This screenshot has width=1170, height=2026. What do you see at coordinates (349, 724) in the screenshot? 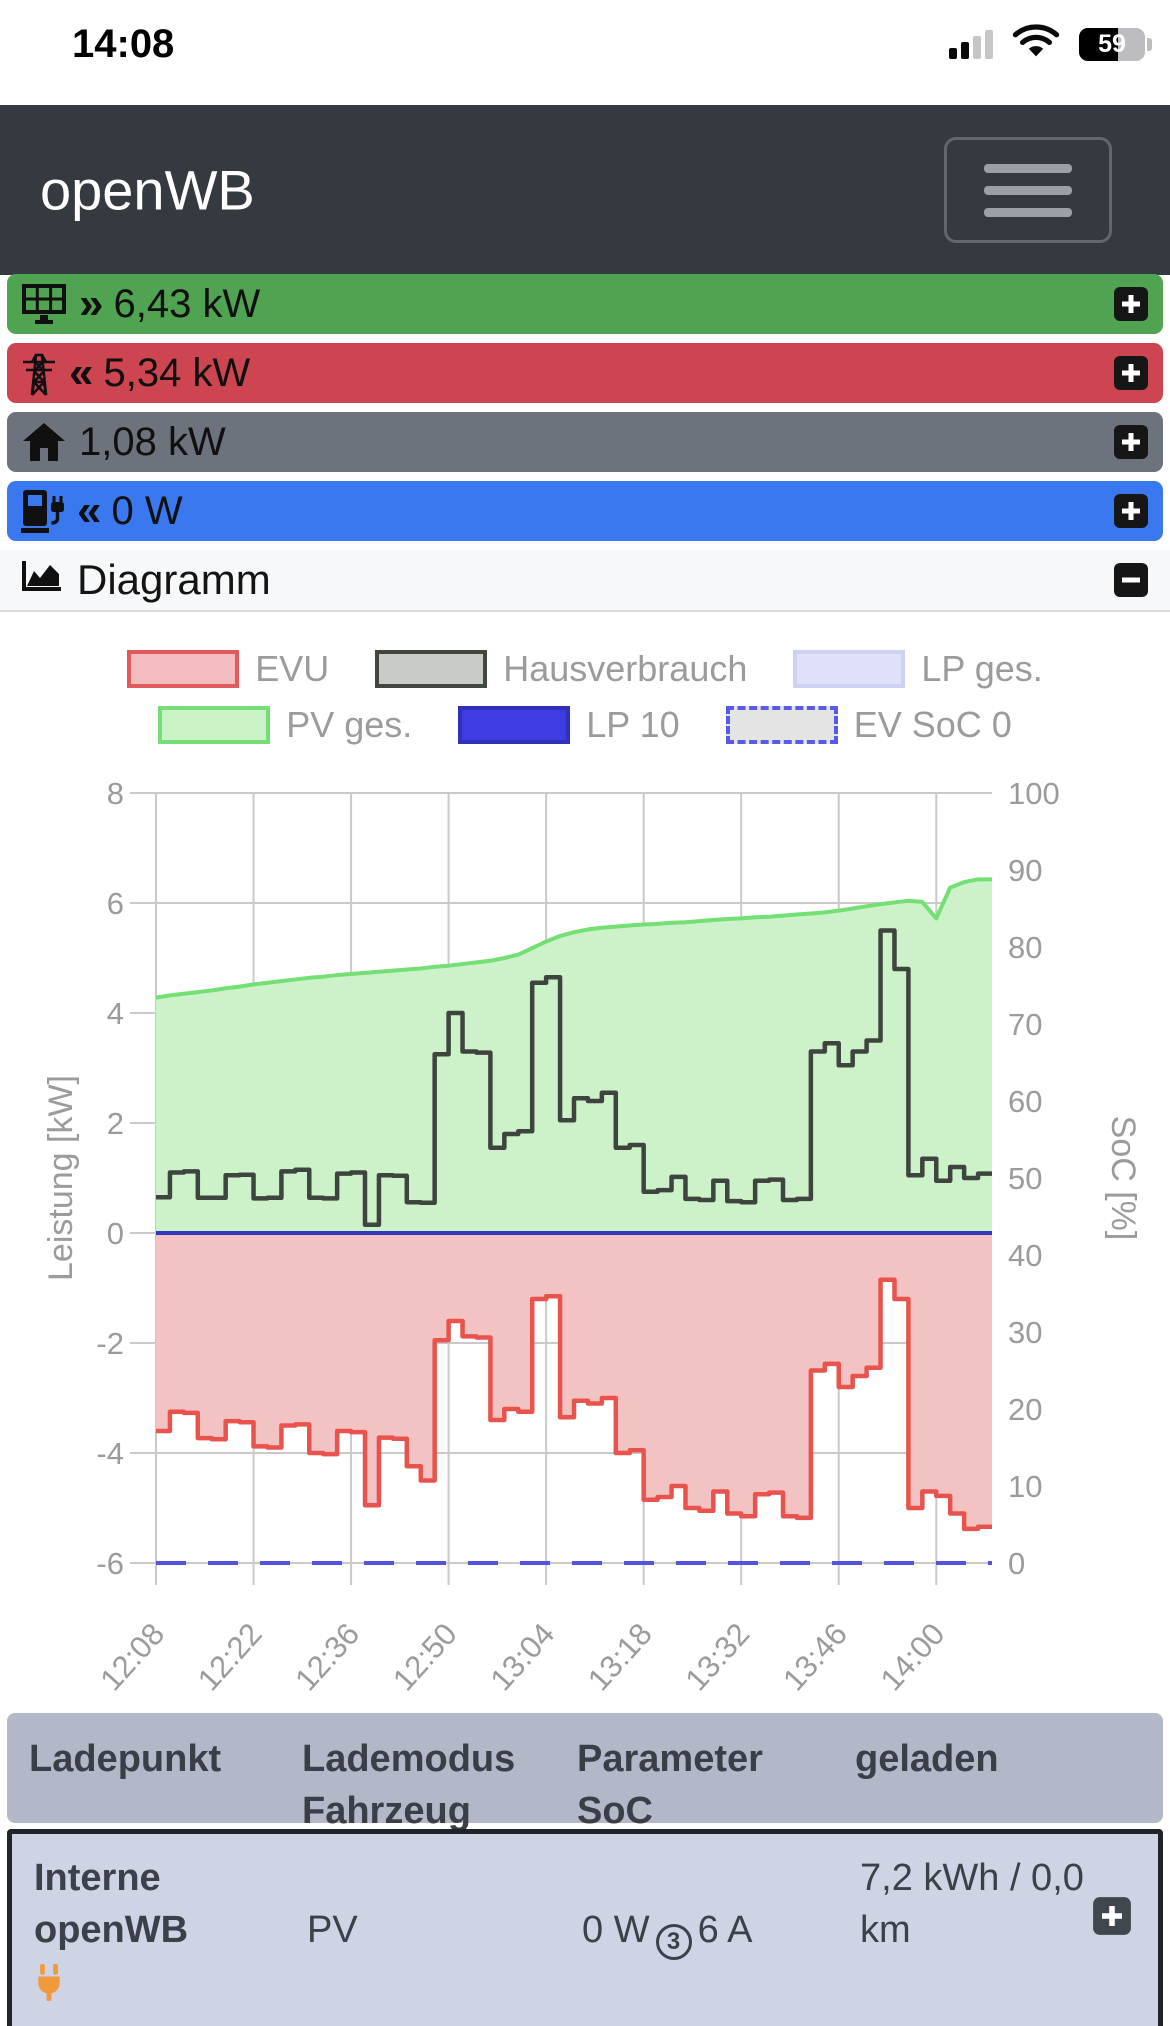
I see `legend-label: PV ges.` at bounding box center [349, 724].